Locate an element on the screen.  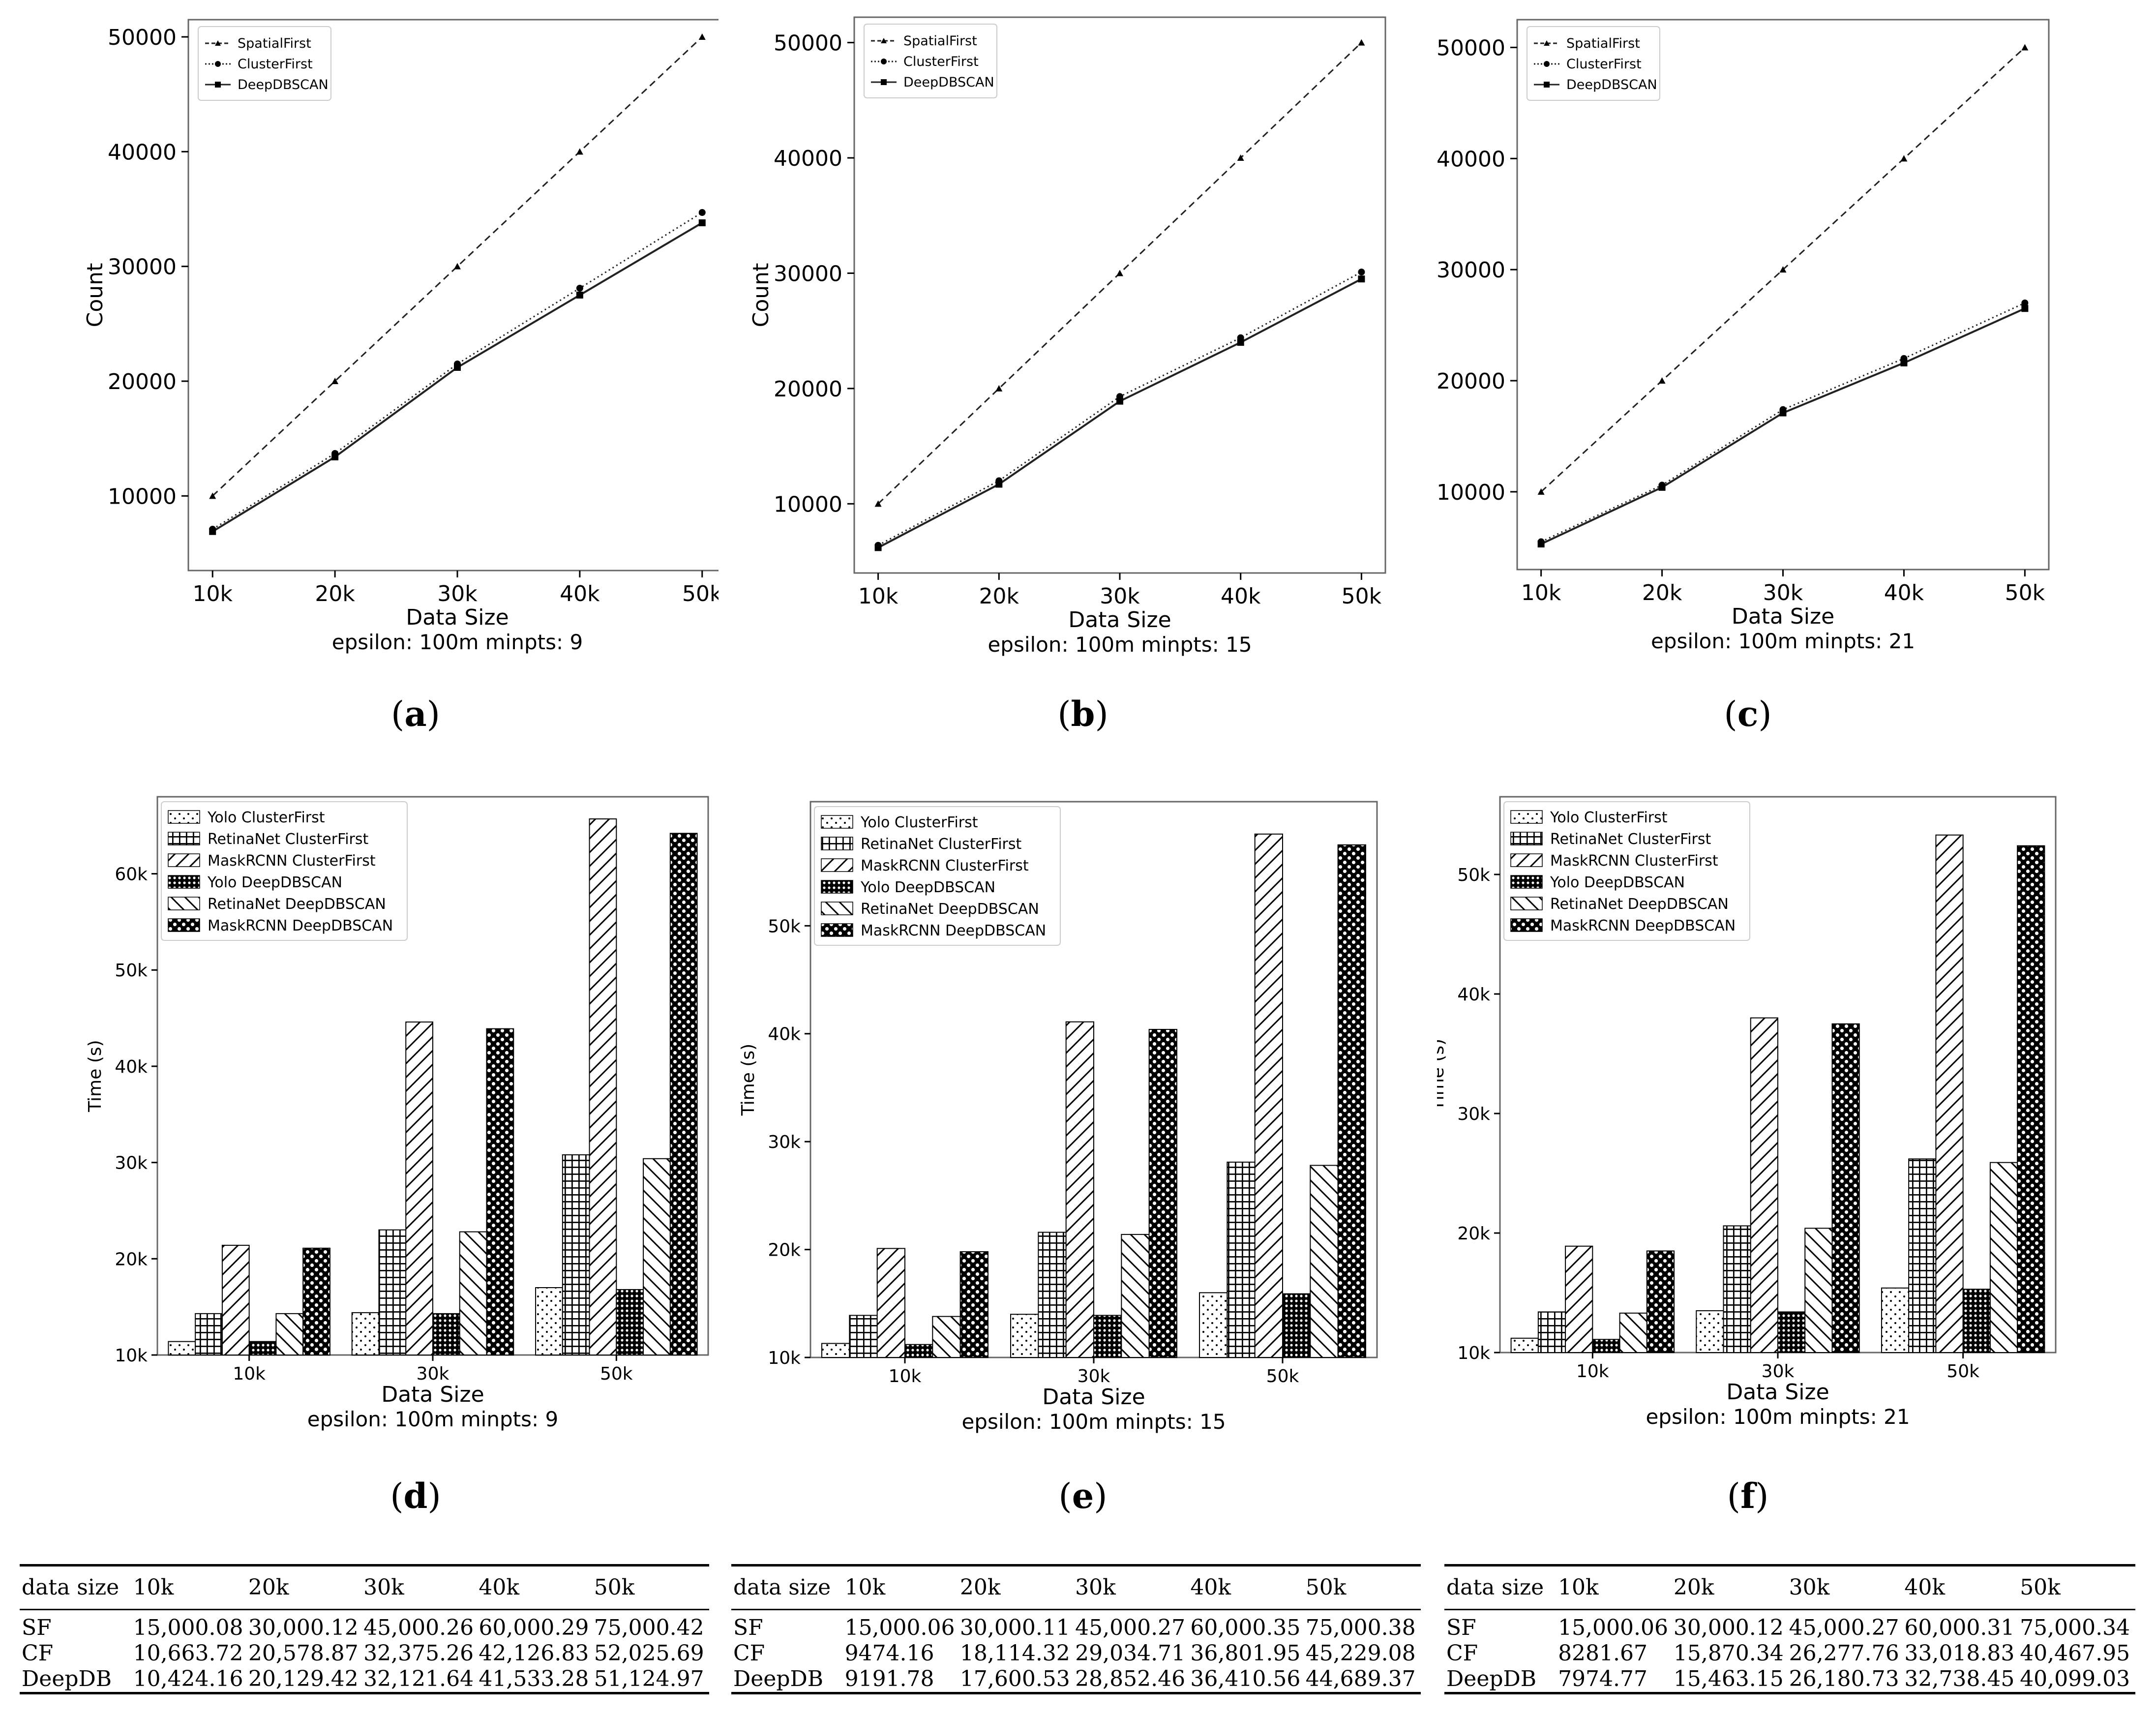
table-cell: 40k is located at coordinates (499, 1587).